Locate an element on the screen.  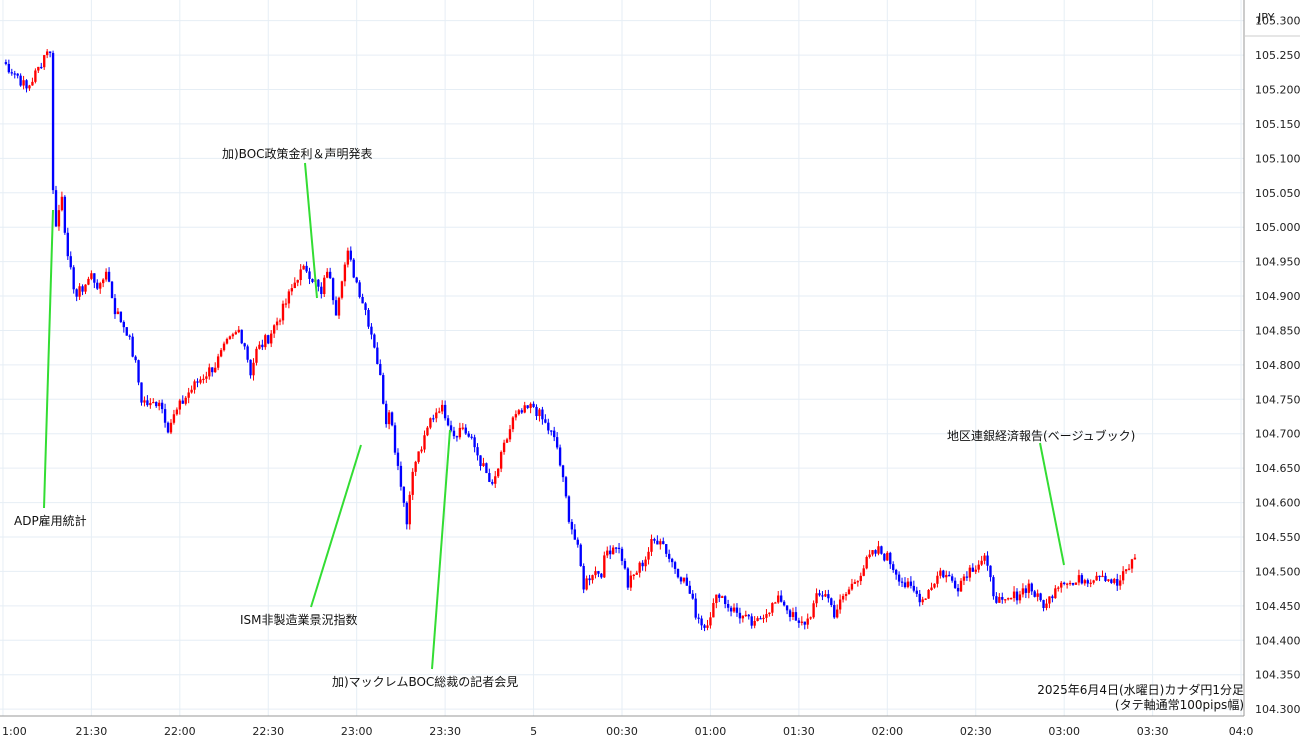
y-tick-label: 105.300 is located at coordinates (1277, 21).